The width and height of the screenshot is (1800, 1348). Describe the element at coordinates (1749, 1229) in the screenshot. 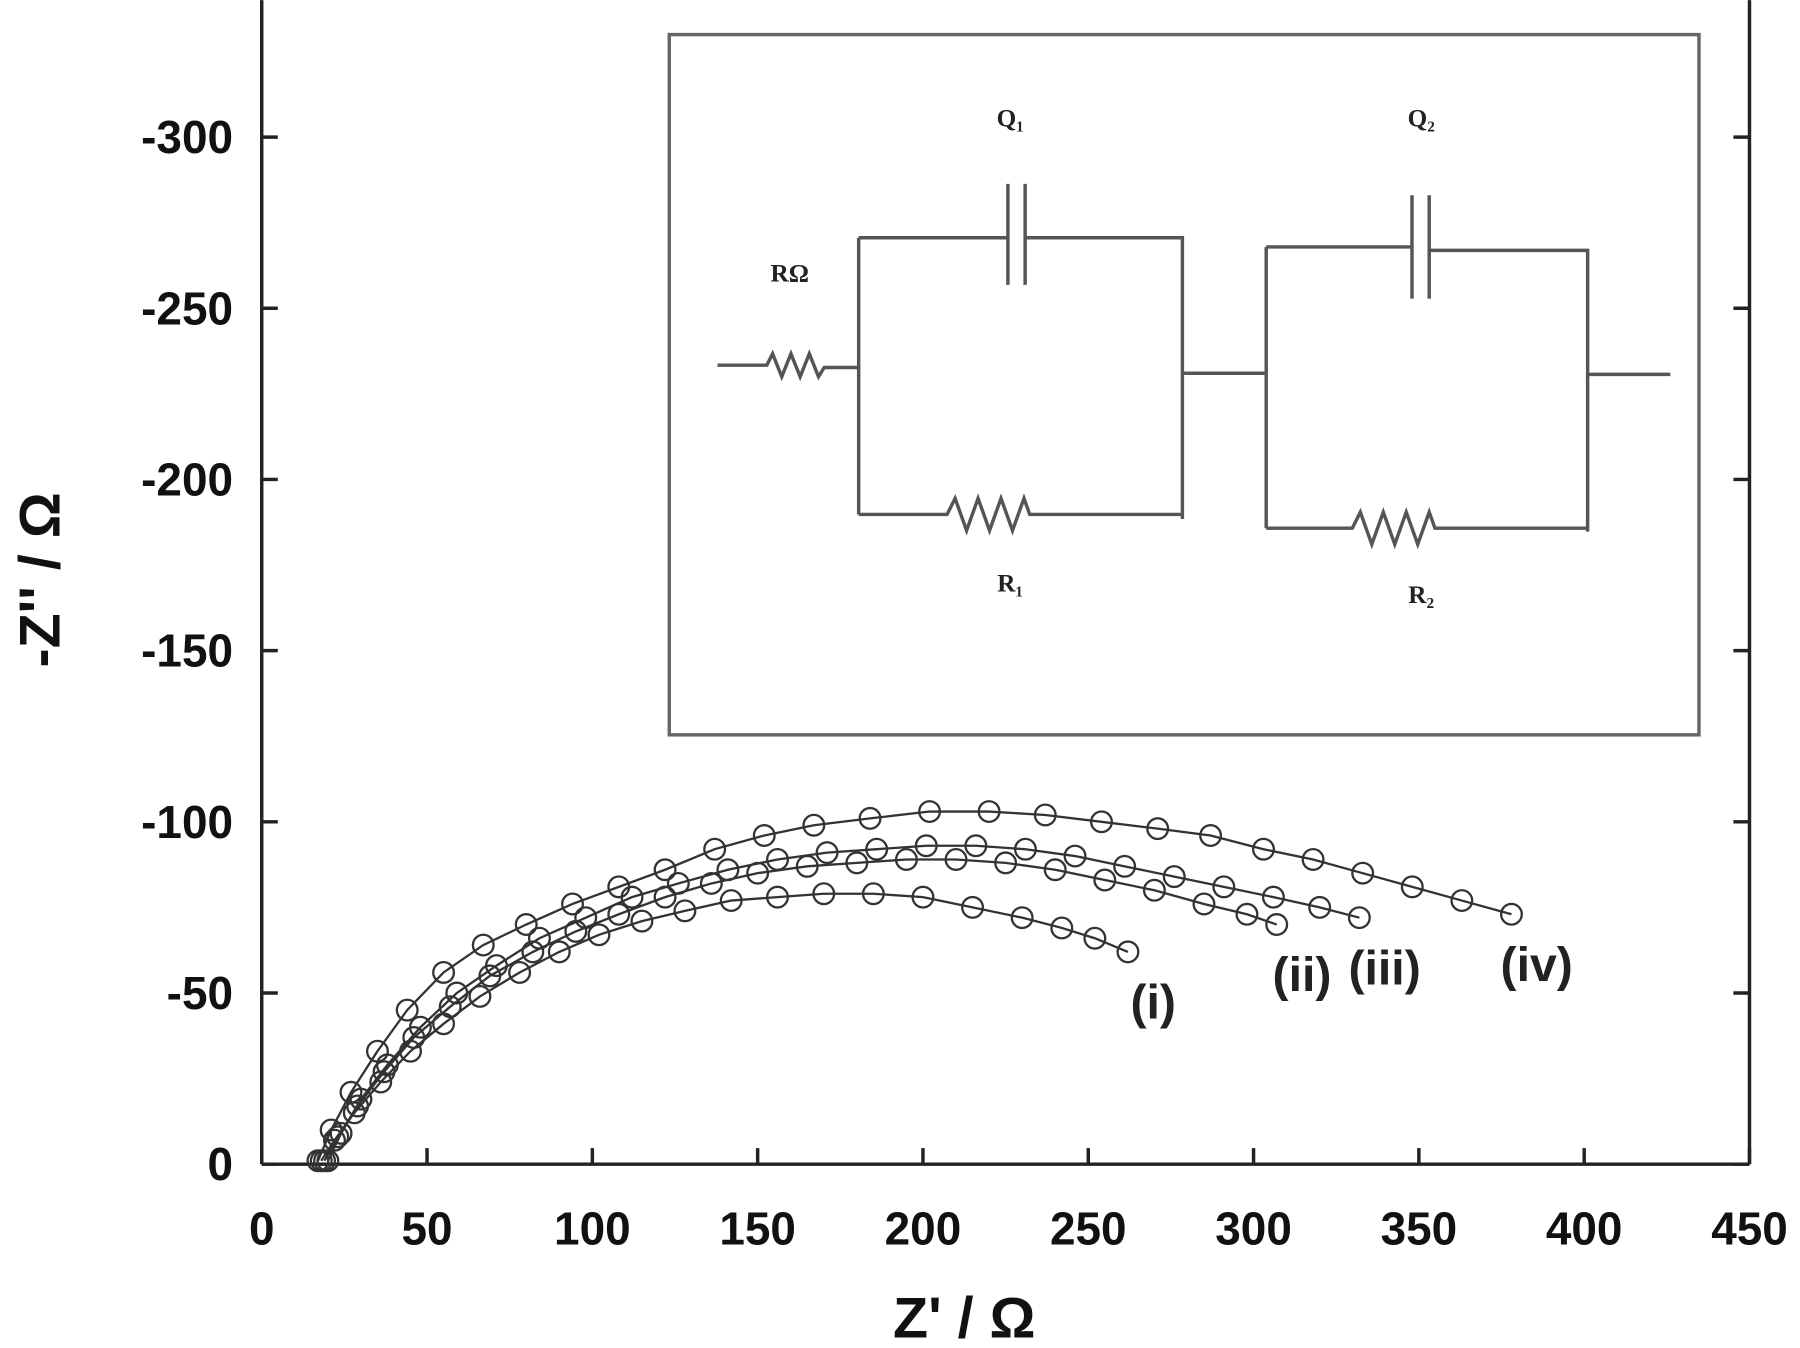

I see `x-tick-label: 450` at that location.